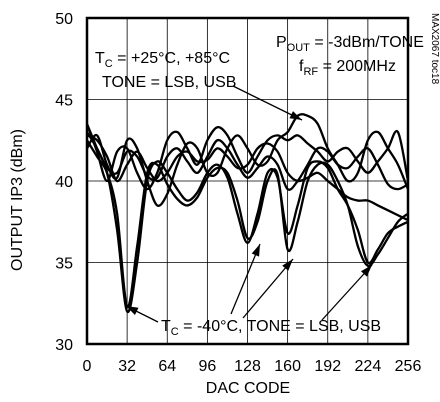  I want to click on annotation-cold-temp: TC = -40°C, TONE = LSB, USB, so click(271, 328).